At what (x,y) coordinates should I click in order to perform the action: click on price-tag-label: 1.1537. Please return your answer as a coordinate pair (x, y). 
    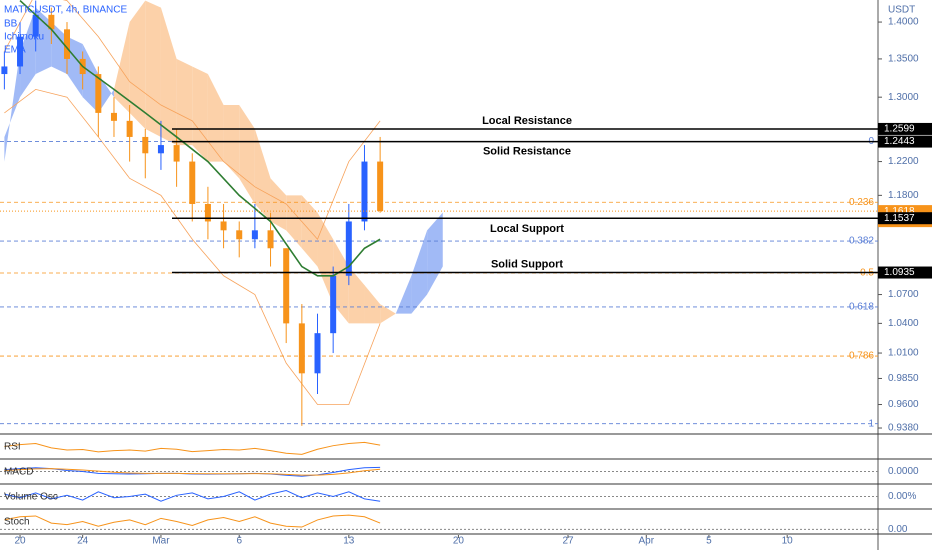
    Looking at the image, I should click on (899, 218).